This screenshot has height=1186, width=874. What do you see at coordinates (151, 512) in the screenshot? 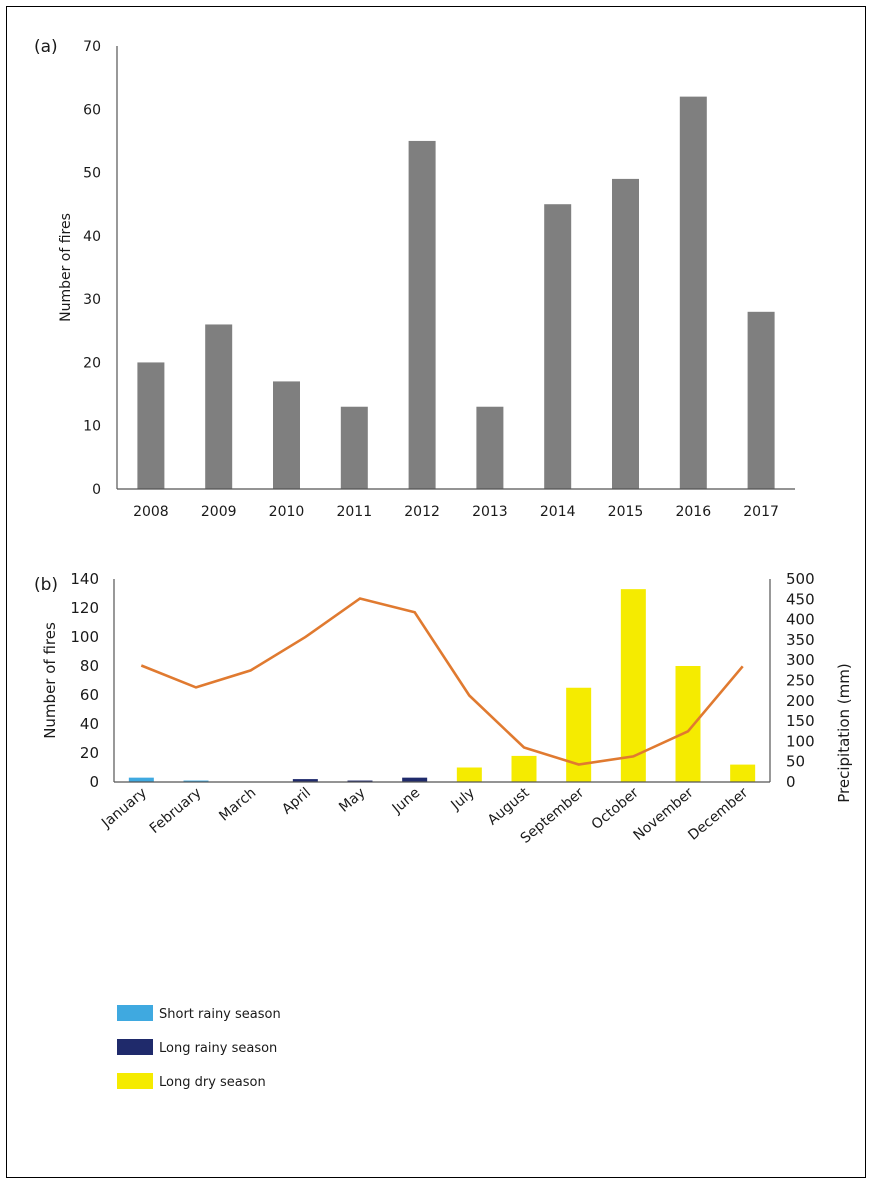
I see `panel-a-x-tick-label: 2008` at bounding box center [151, 512].